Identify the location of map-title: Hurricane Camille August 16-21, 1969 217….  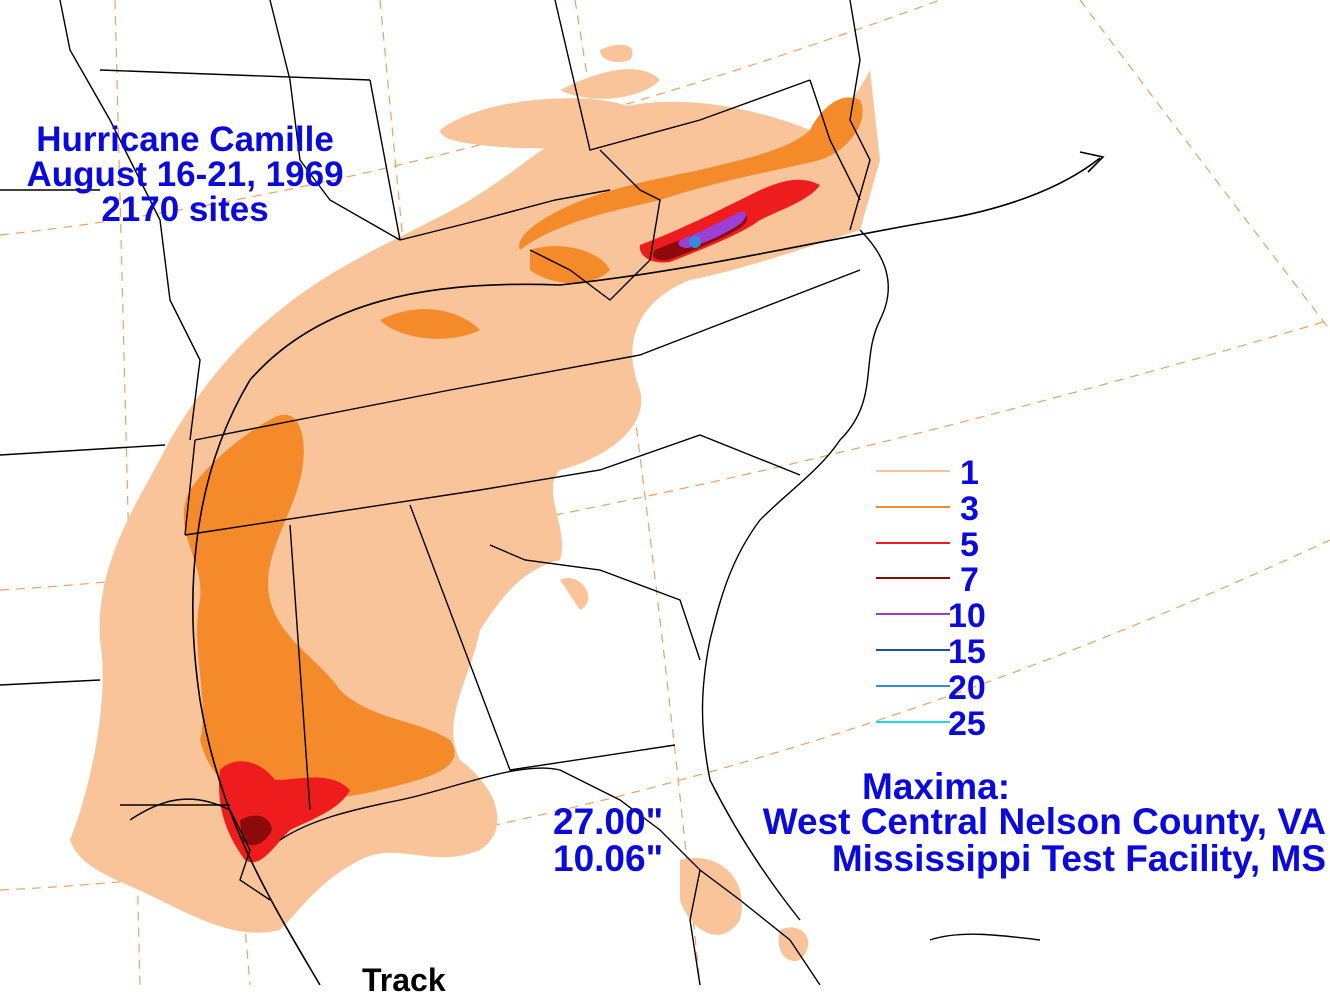
(185, 174).